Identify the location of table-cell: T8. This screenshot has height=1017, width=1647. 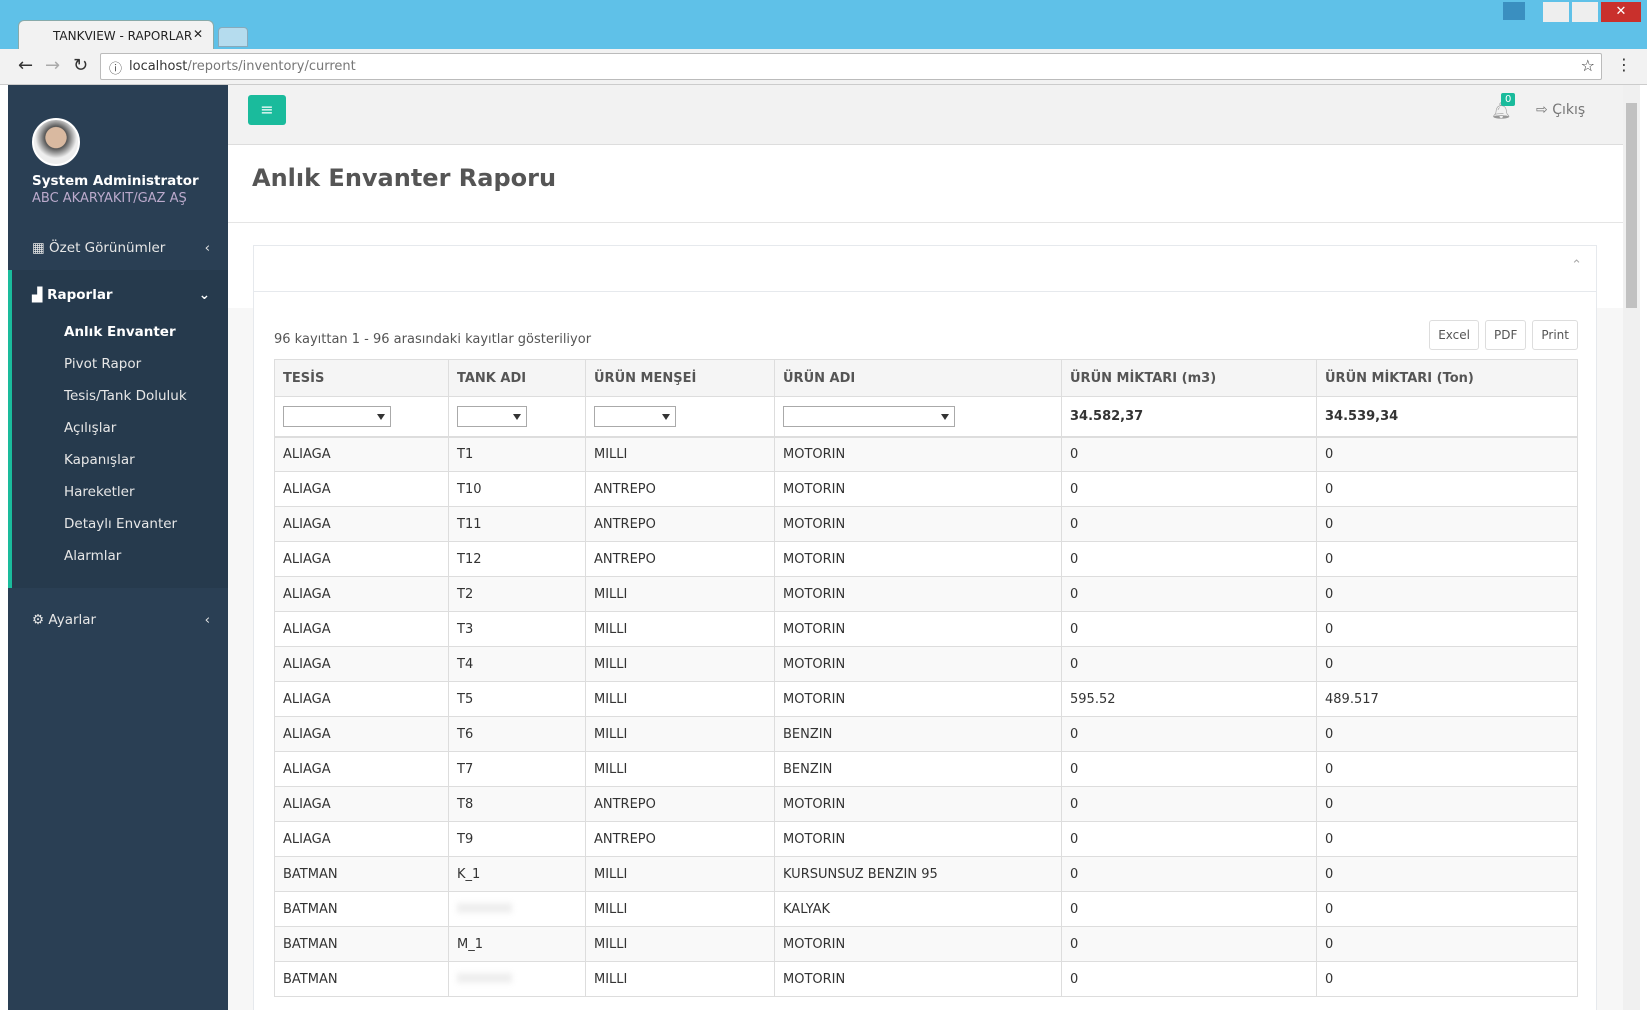
(517, 804).